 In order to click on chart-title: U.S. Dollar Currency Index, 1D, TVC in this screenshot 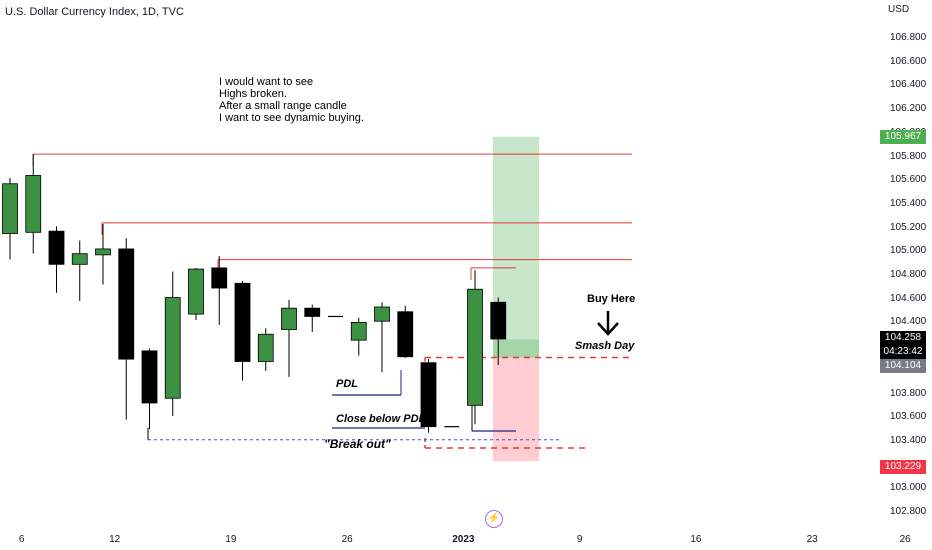, I will do `click(94, 12)`.